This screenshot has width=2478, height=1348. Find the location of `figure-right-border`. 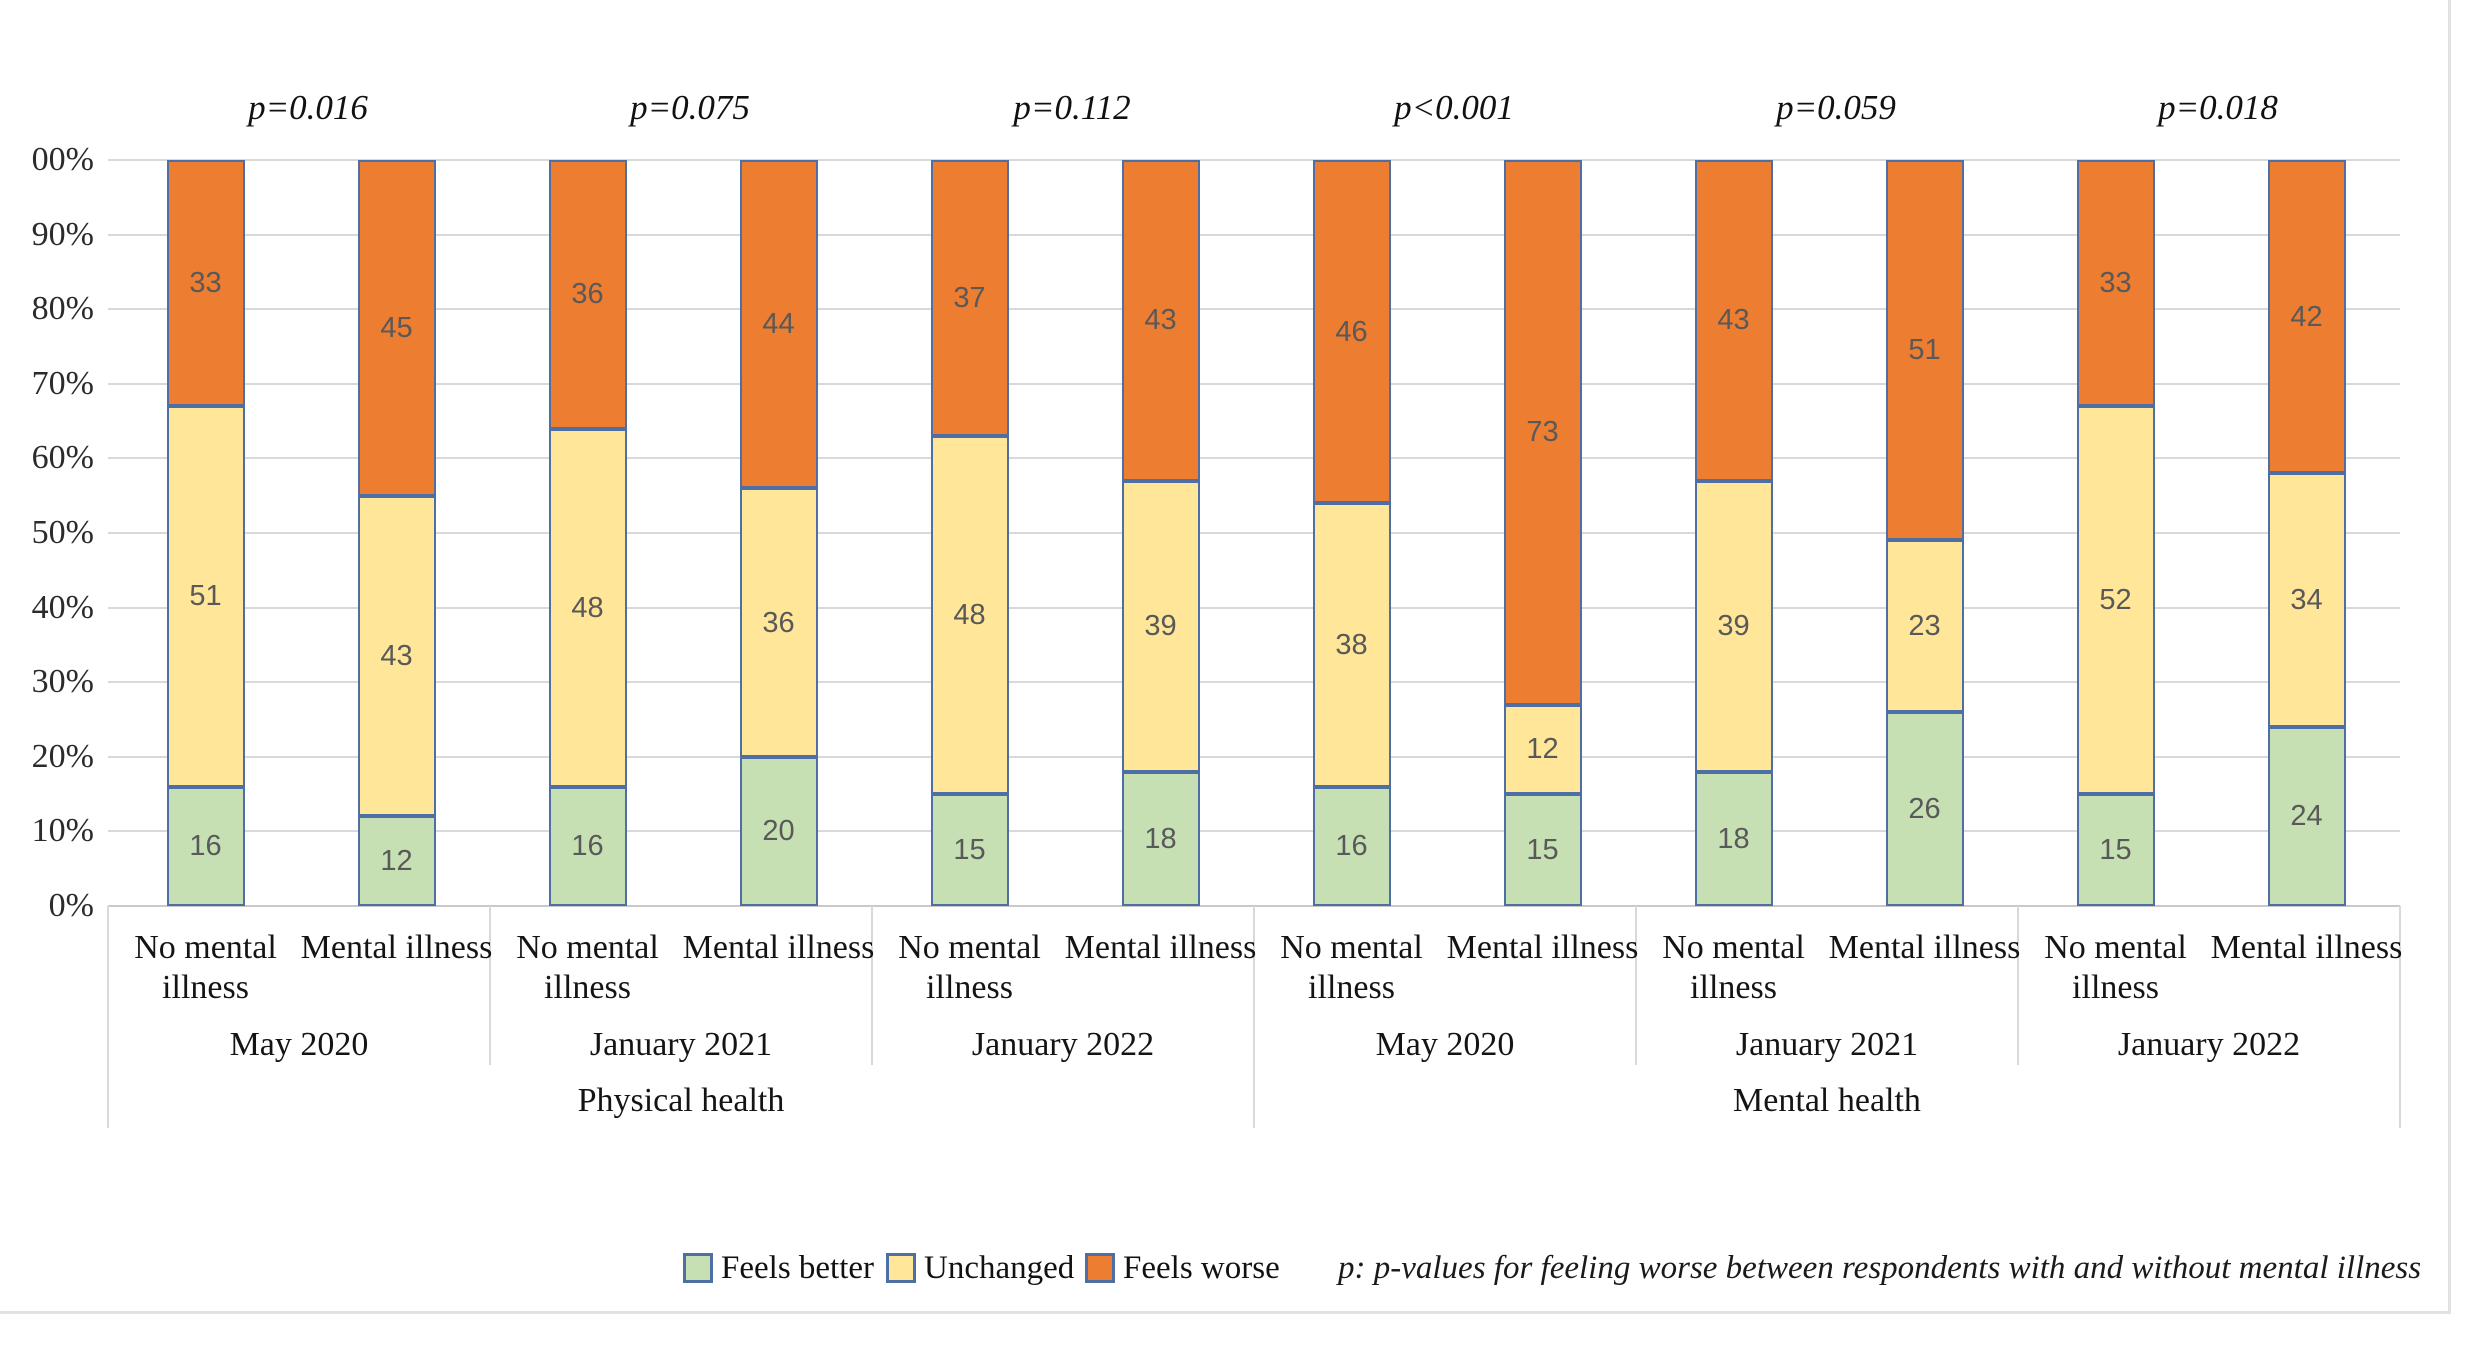

figure-right-border is located at coordinates (2449, 657).